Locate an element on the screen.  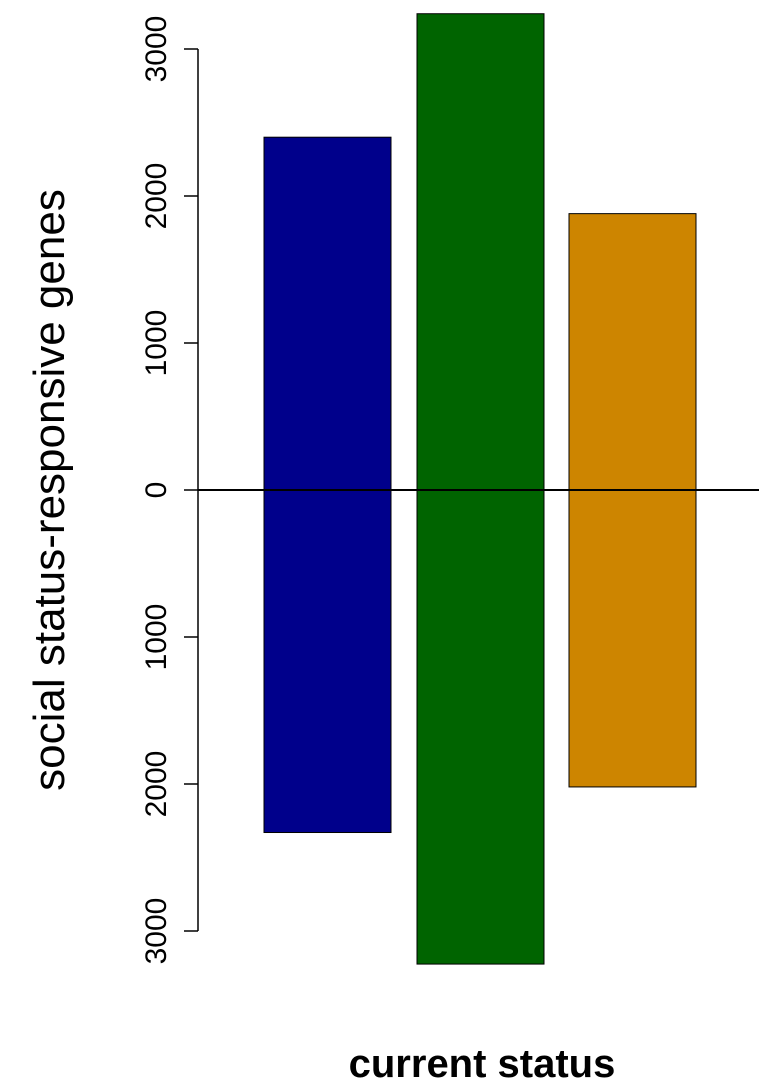
y-axis: 3000 2000 1000 0 1000 2000 3000 is located at coordinates (169, 490).